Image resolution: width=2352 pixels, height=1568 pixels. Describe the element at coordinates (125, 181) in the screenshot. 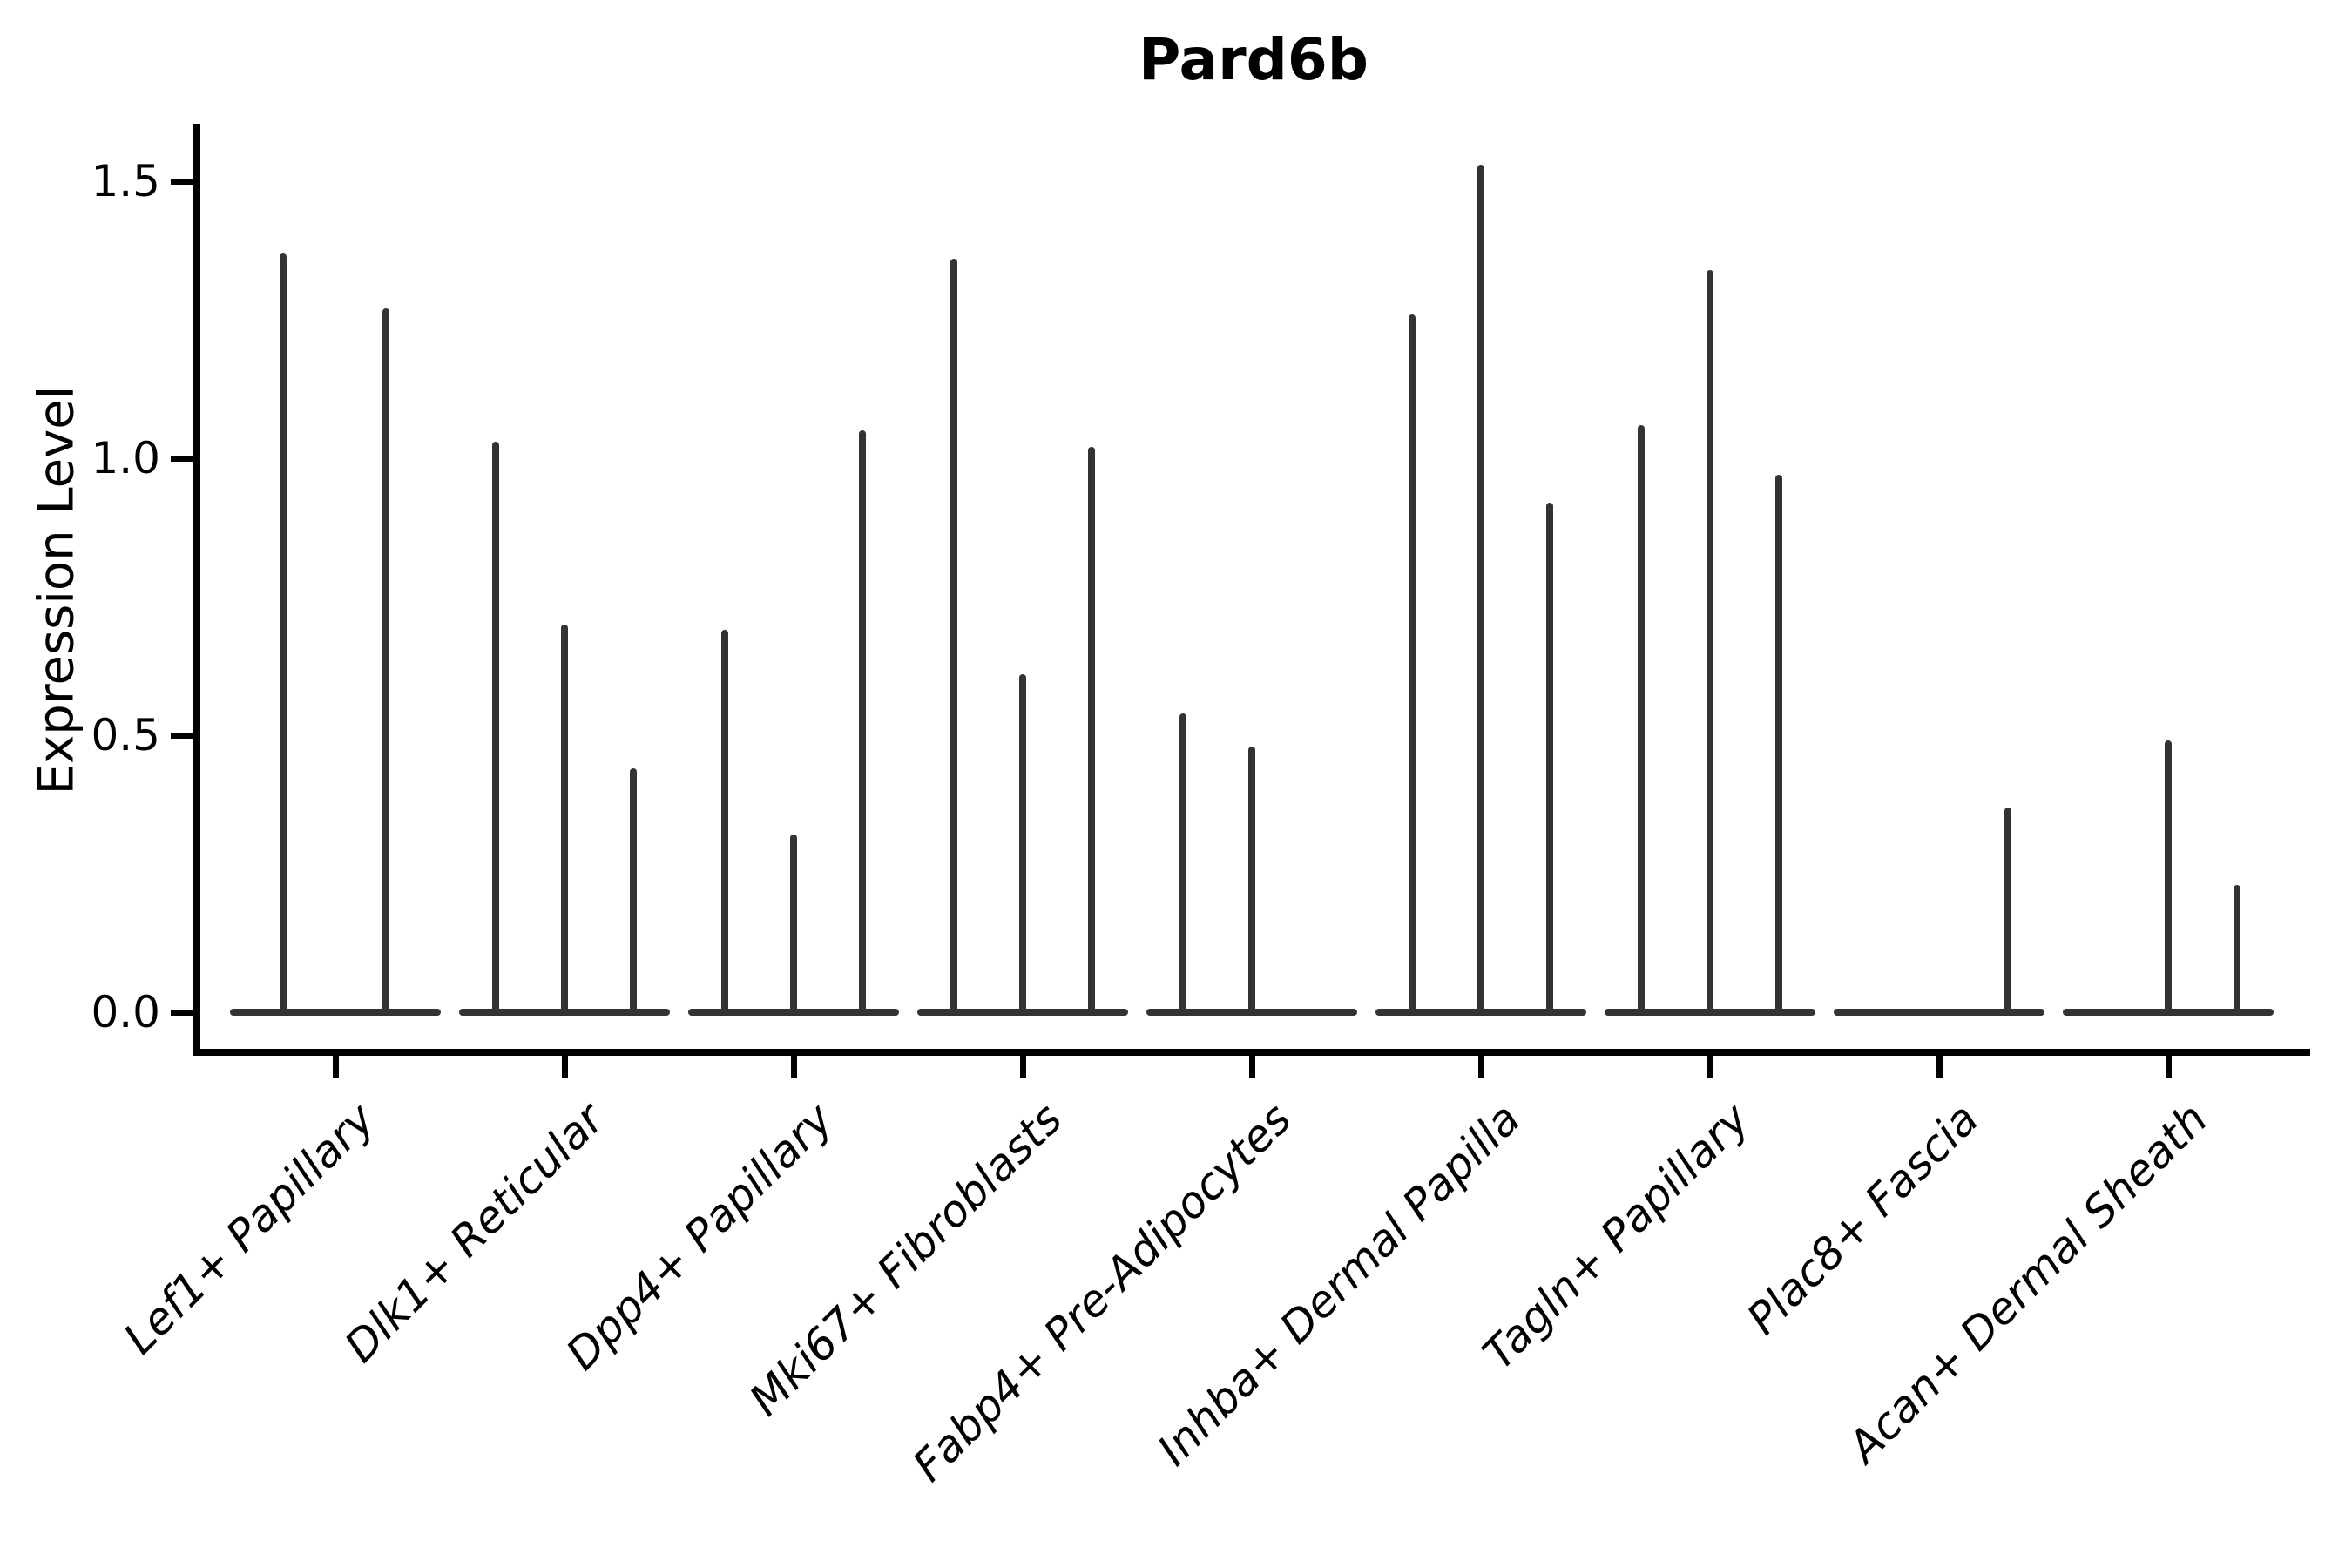

I see `y-tick-label: 1.5` at that location.